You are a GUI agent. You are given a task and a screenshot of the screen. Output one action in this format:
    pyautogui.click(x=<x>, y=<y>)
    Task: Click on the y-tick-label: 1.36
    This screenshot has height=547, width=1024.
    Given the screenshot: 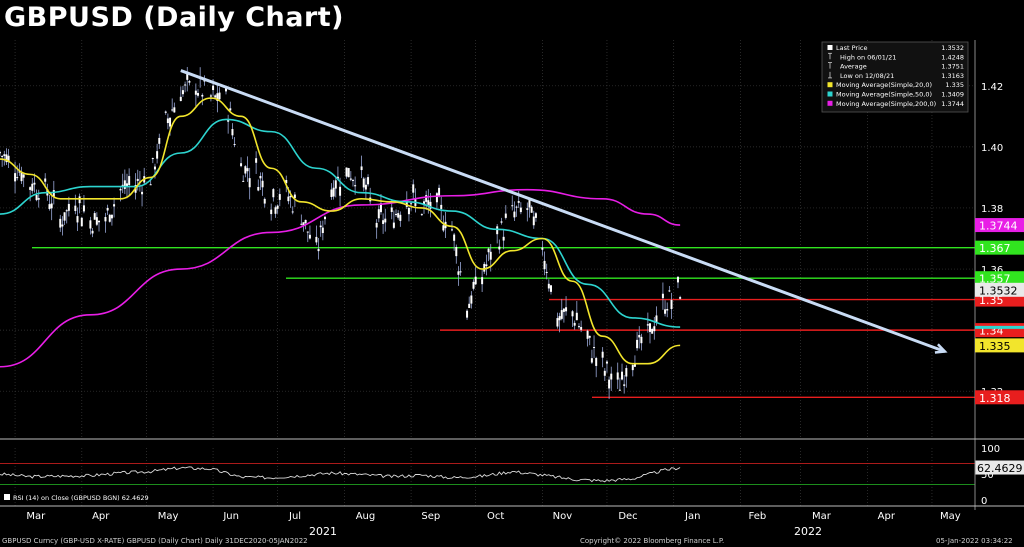 What is the action you would take?
    pyautogui.click(x=992, y=270)
    